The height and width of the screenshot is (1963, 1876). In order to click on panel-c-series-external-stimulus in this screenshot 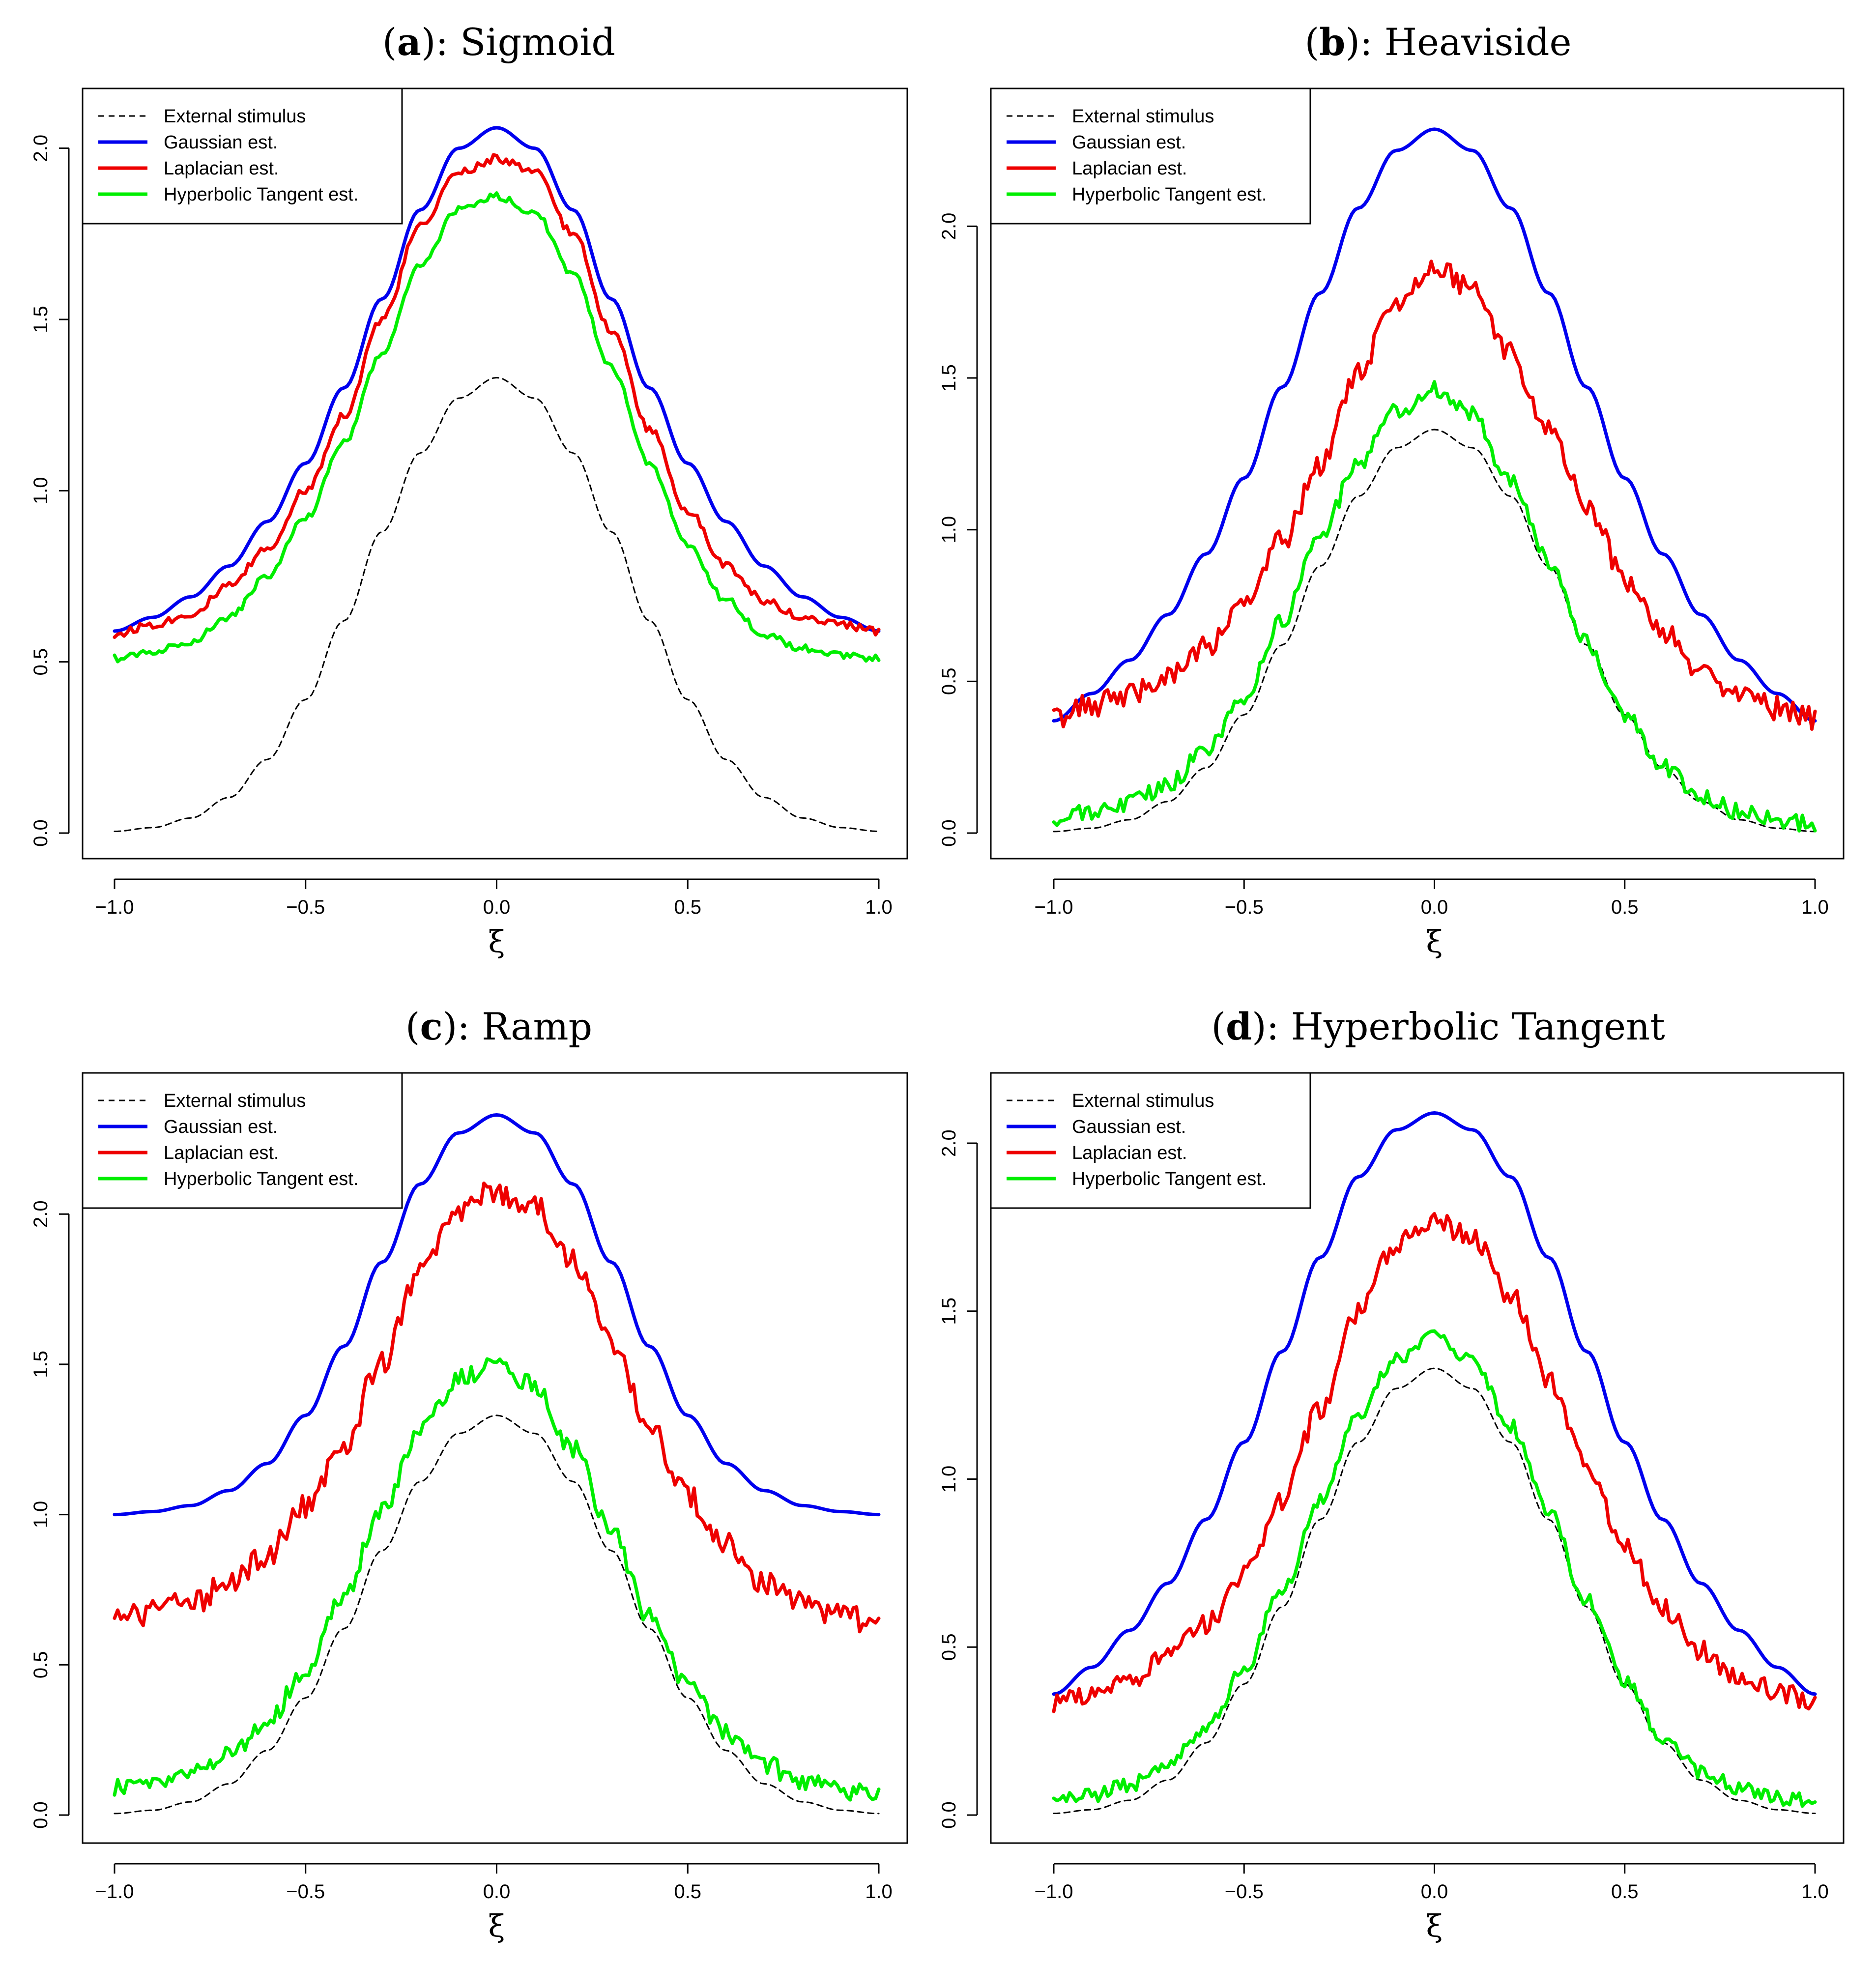, I will do `click(497, 1615)`.